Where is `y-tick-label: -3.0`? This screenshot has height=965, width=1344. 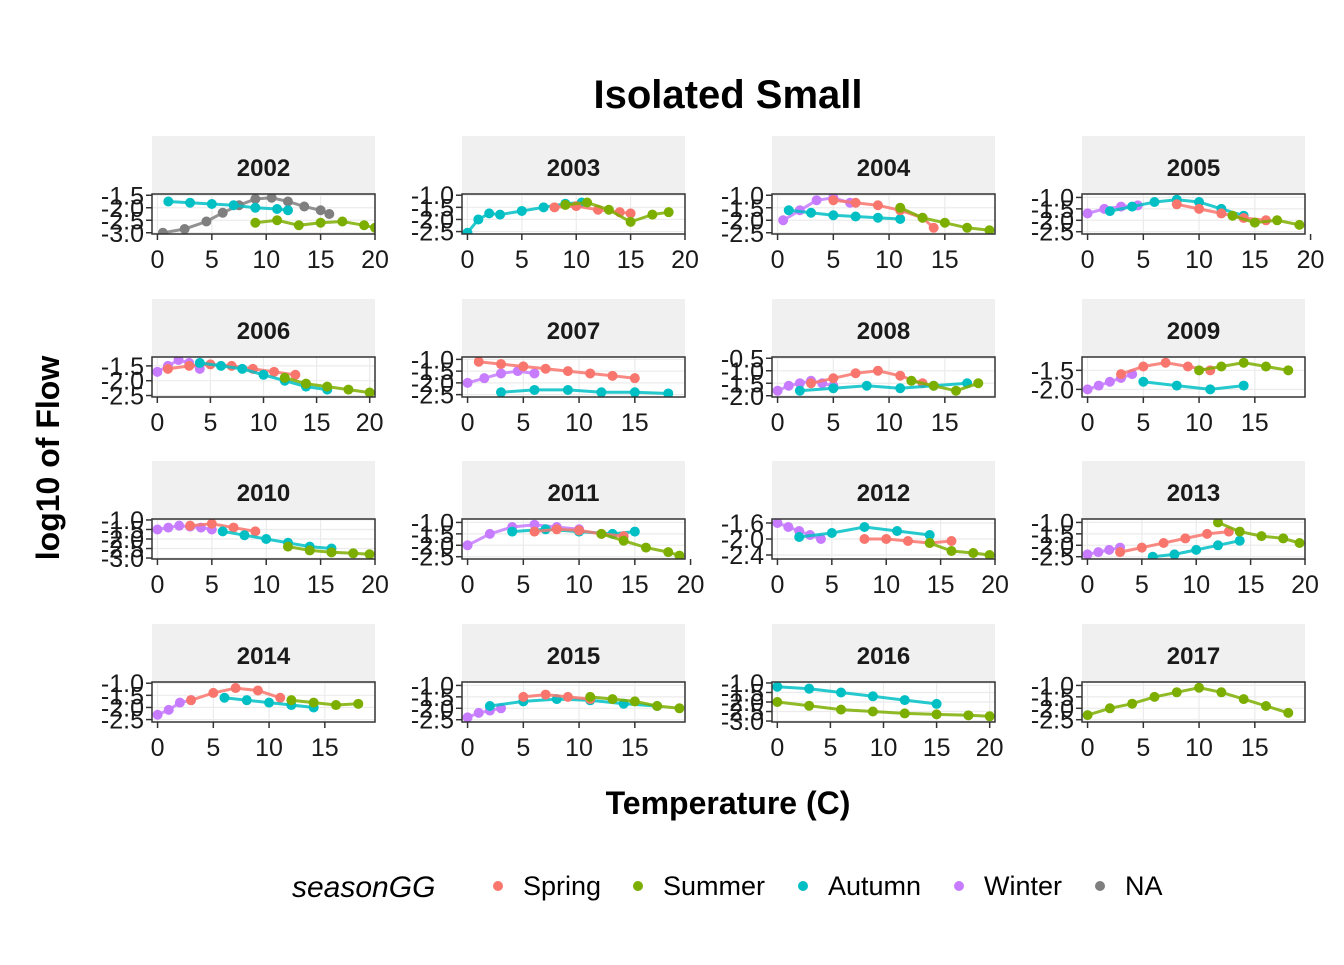 y-tick-label: -3.0 is located at coordinates (122, 234).